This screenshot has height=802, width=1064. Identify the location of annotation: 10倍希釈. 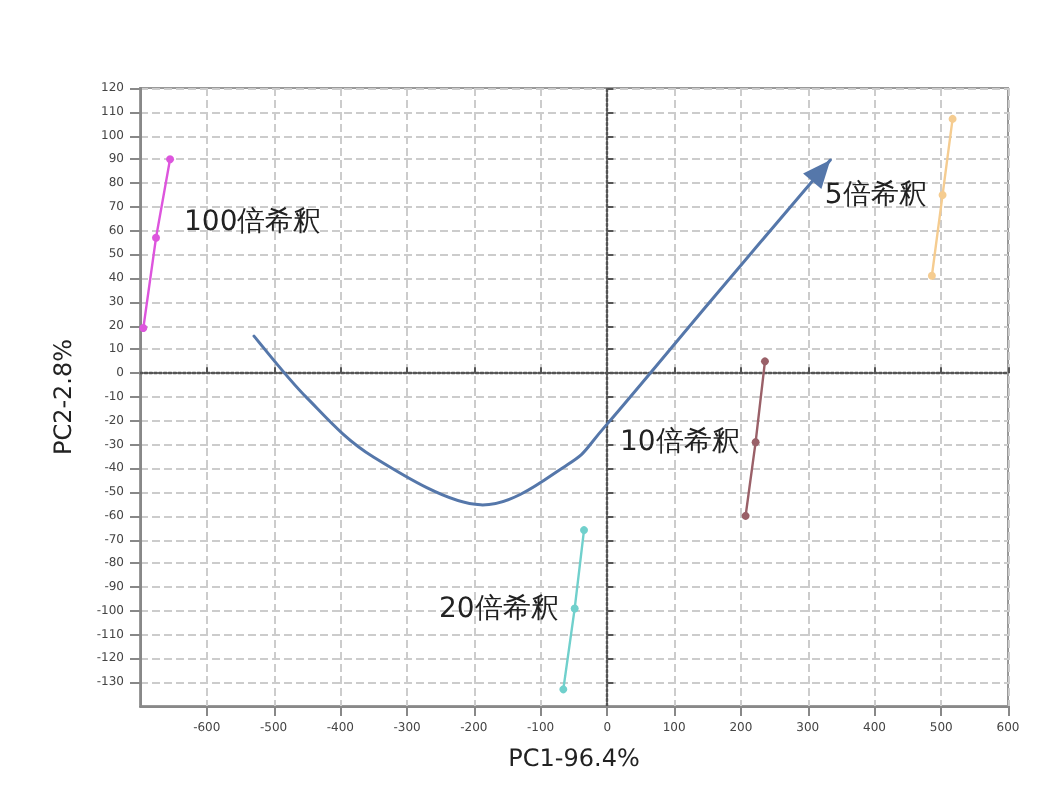
(679, 442).